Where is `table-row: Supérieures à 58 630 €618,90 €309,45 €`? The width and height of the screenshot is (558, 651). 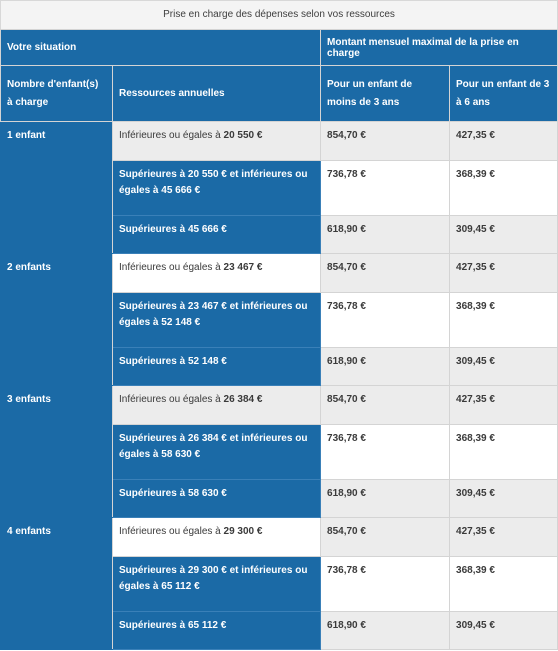 table-row: Supérieures à 58 630 €618,90 €309,45 € is located at coordinates (279, 498).